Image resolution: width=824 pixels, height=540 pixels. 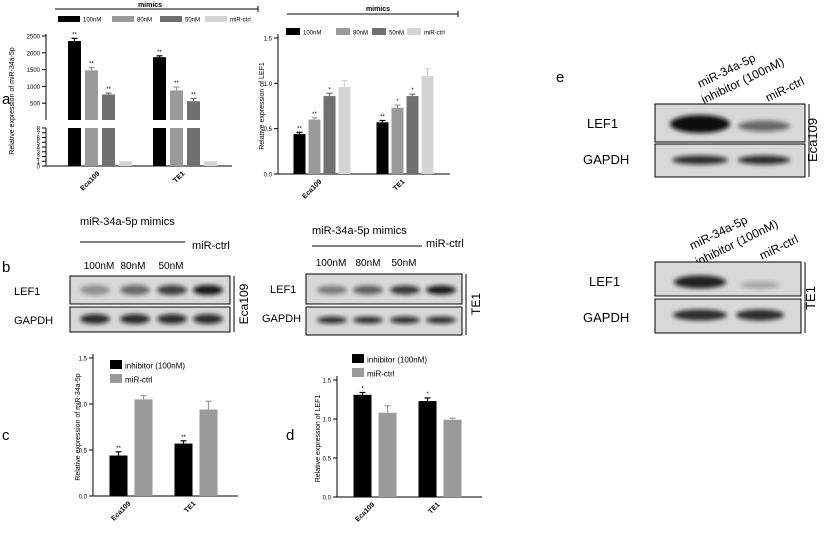 I want to click on y-tick-label: 2, so click(x=39, y=158).